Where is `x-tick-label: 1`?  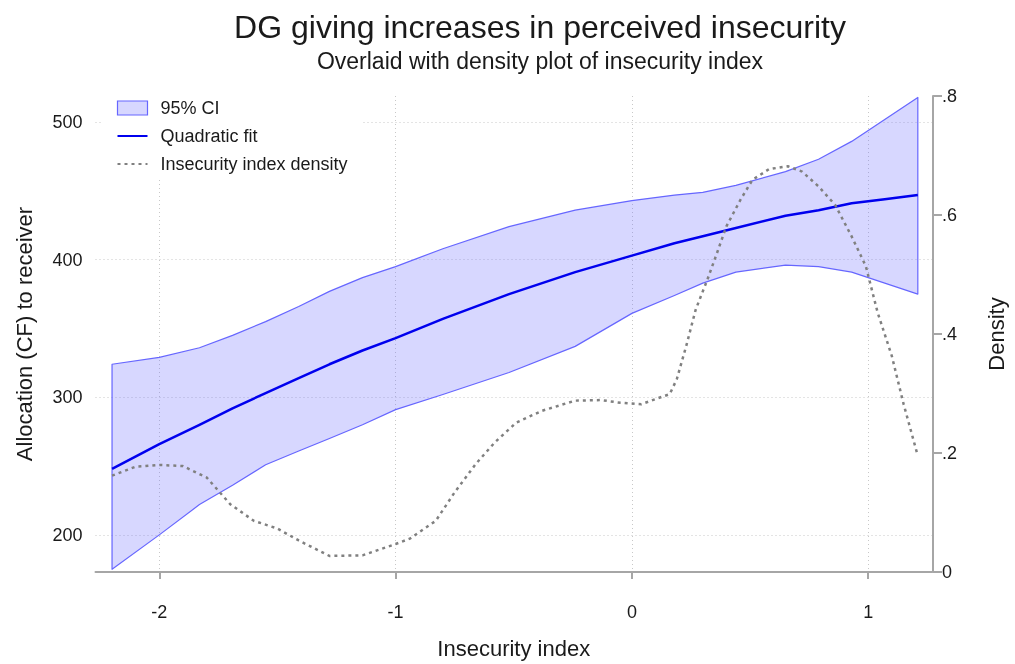
x-tick-label: 1 is located at coordinates (868, 612).